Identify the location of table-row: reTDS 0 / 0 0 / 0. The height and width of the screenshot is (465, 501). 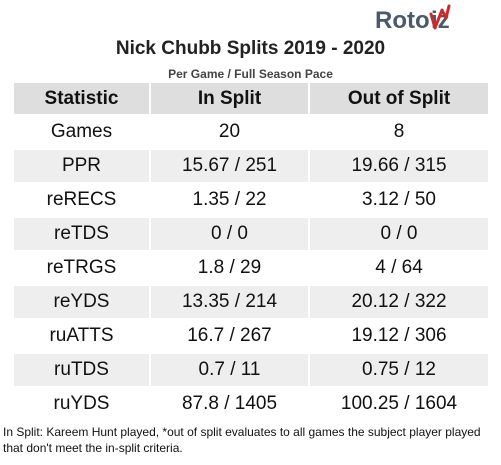
(251, 234).